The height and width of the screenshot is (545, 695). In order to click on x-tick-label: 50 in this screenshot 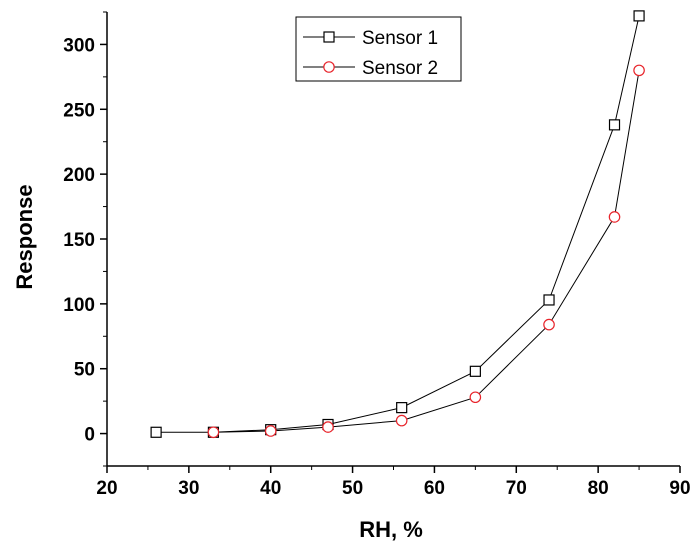, I will do `click(352, 488)`.